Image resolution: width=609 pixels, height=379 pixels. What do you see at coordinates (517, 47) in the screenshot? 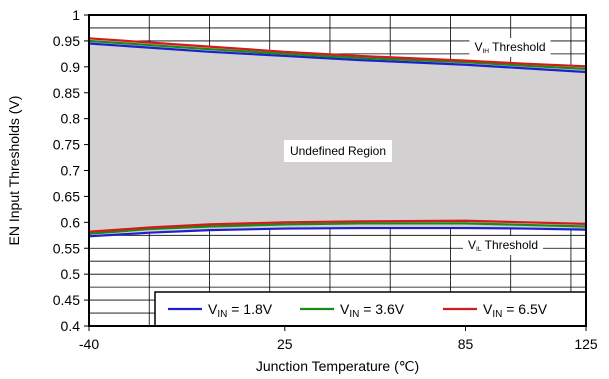
I see `vih-threshold-label-rest: Threshold` at bounding box center [517, 47].